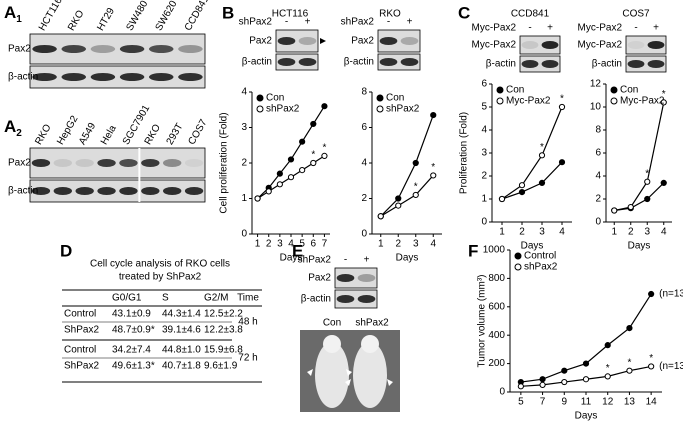 Image resolution: width=683 pixels, height=431 pixels. What do you see at coordinates (494, 45) in the screenshot?
I see `row-label: Myc-Pax2` at bounding box center [494, 45].